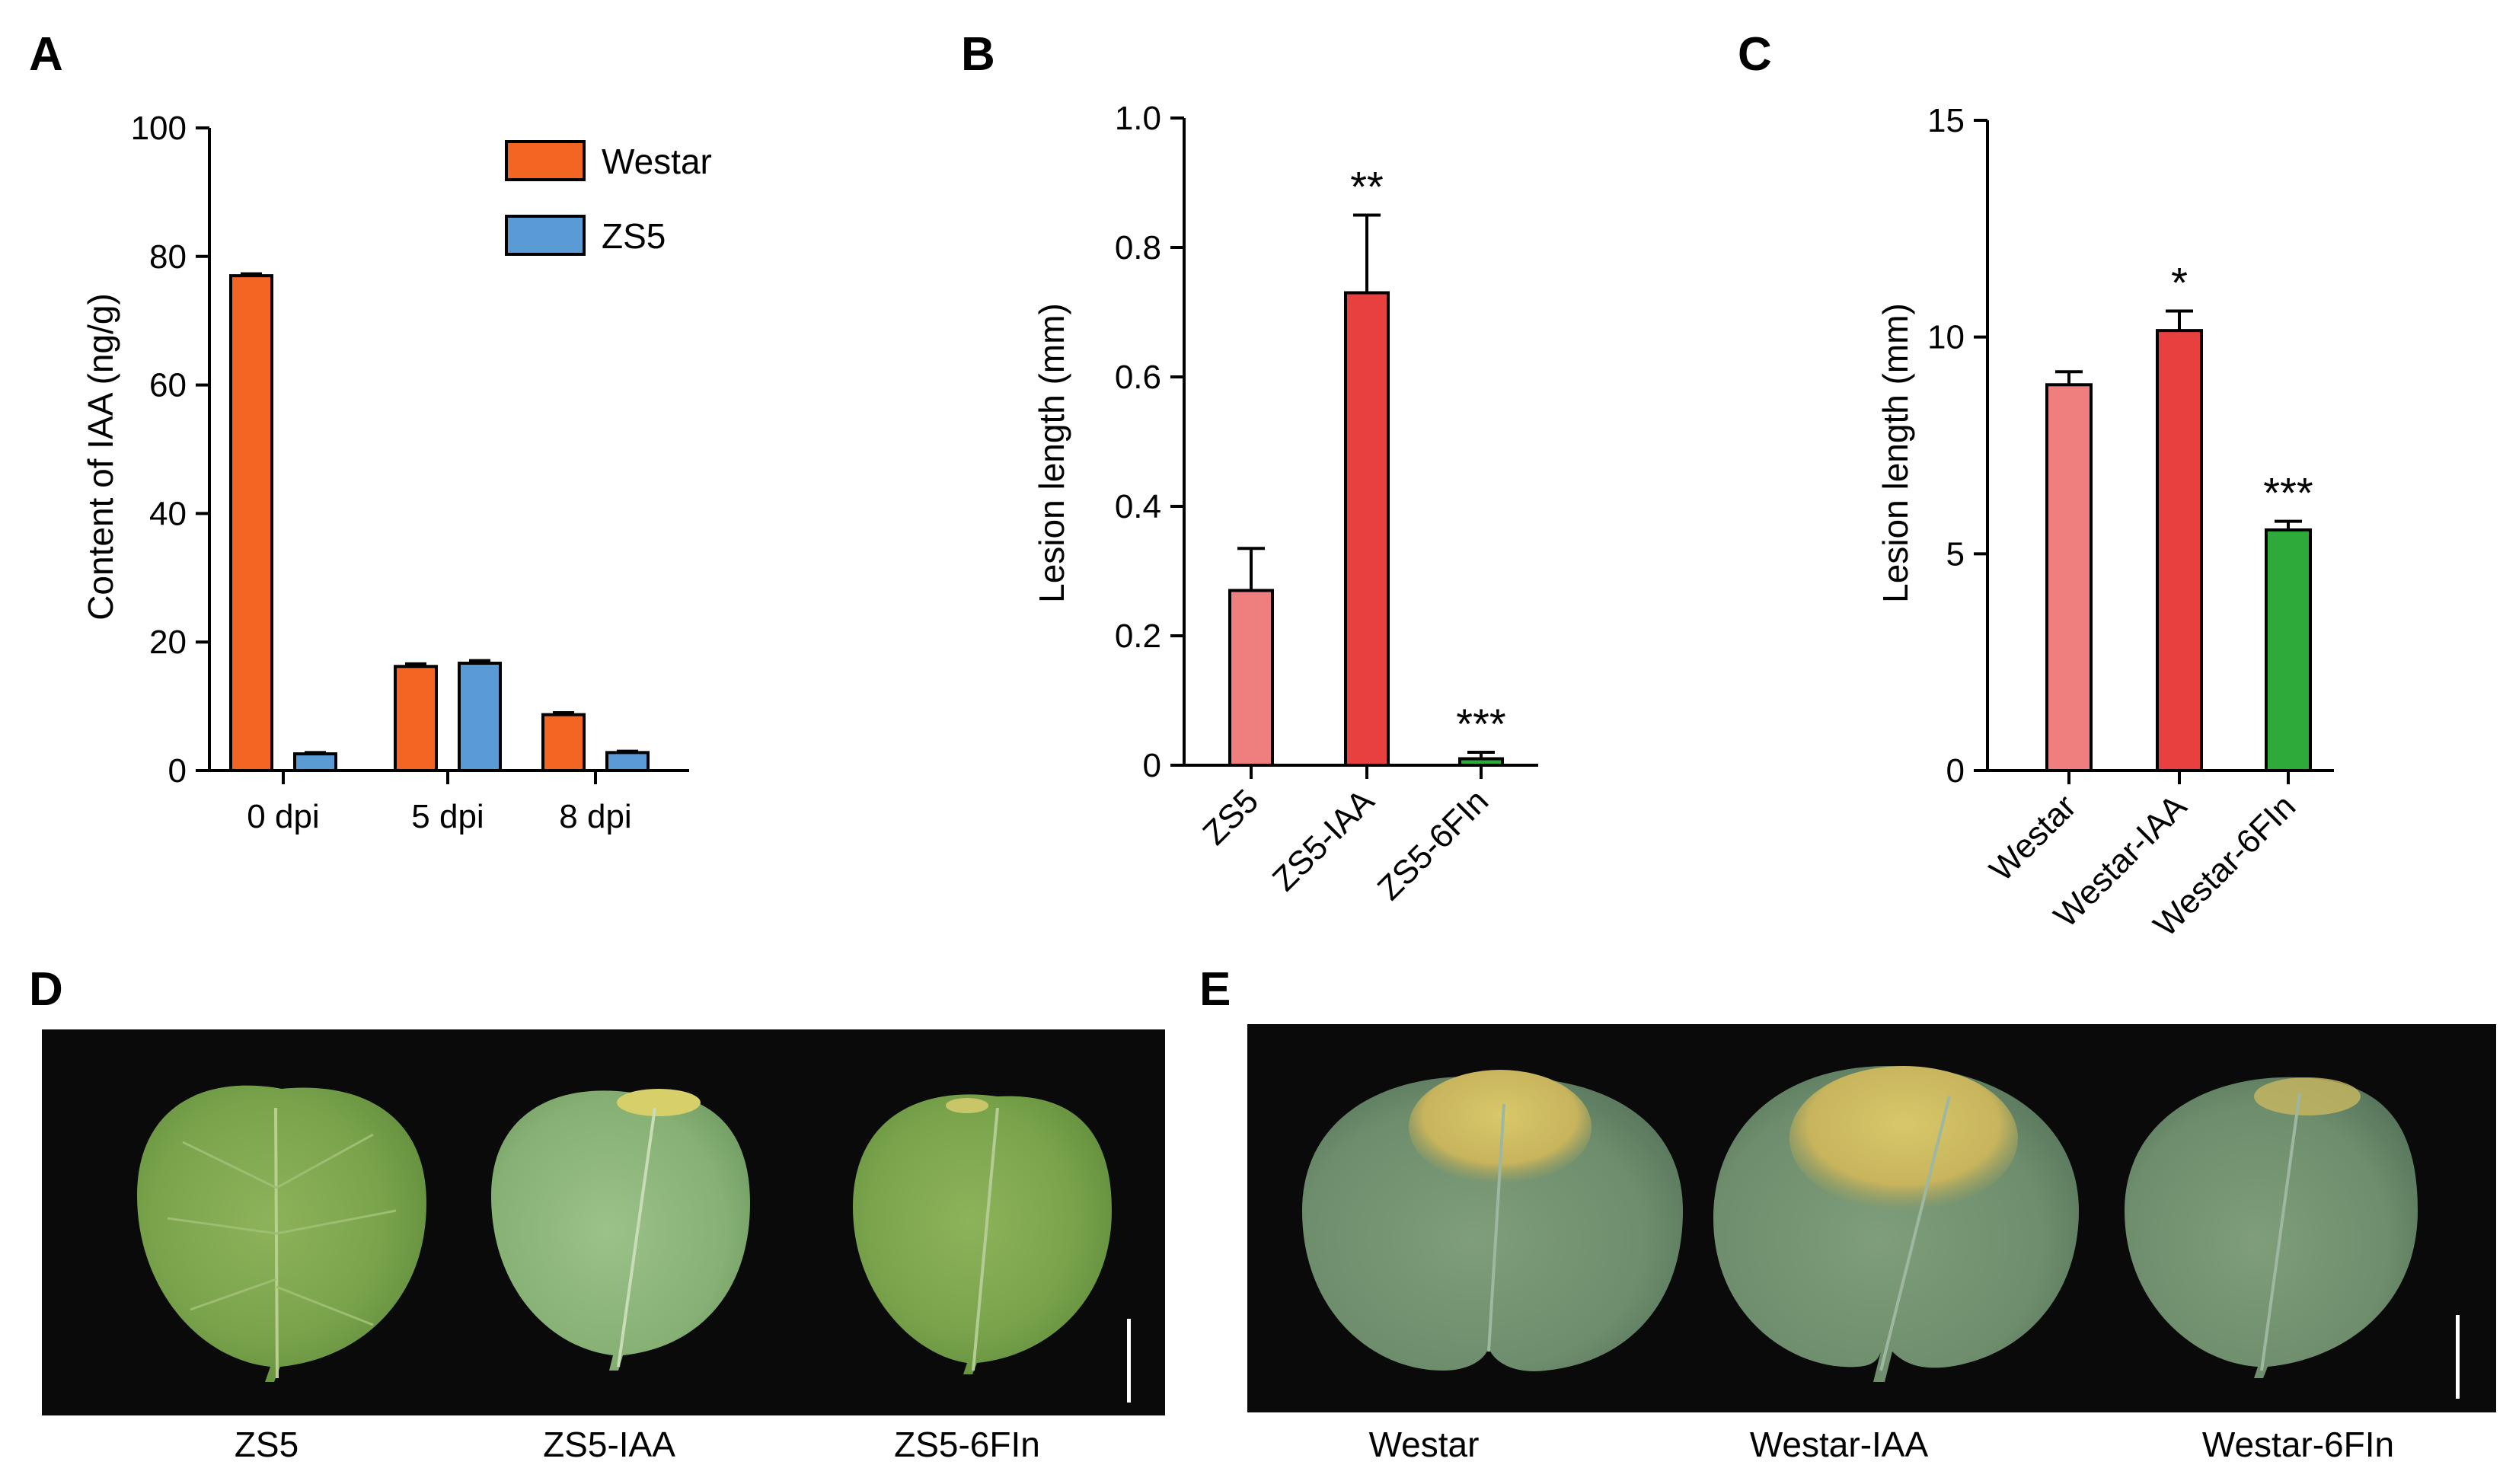 Image resolution: width=2503 pixels, height=1484 pixels. What do you see at coordinates (627, 761) in the screenshot?
I see `bar-zs5-8-dpi` at bounding box center [627, 761].